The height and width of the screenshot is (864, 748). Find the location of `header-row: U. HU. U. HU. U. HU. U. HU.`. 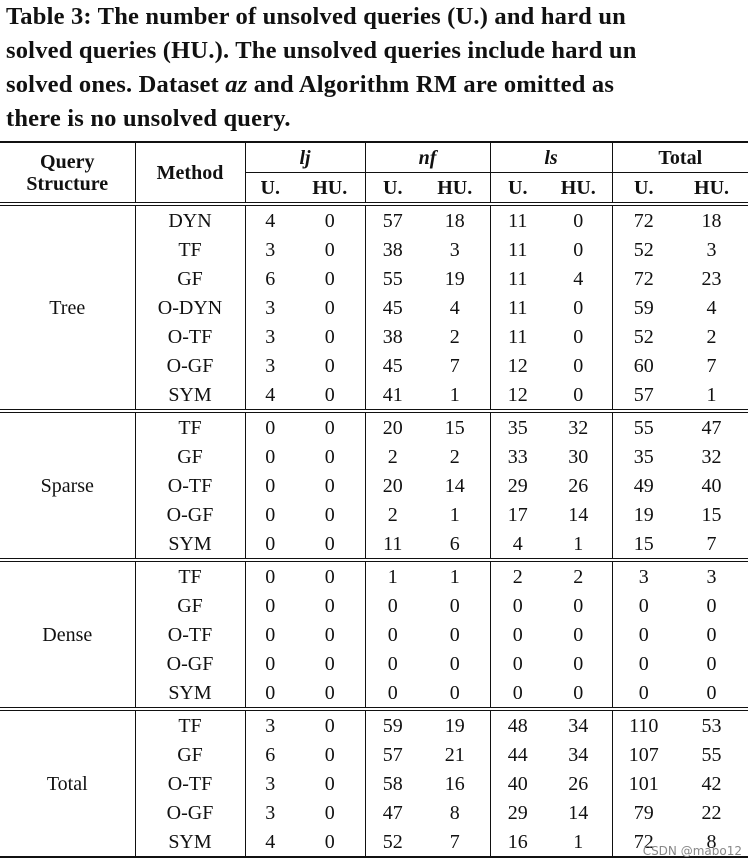

header-row: U. HU. U. HU. U. HU. U. HU. is located at coordinates (374, 189).